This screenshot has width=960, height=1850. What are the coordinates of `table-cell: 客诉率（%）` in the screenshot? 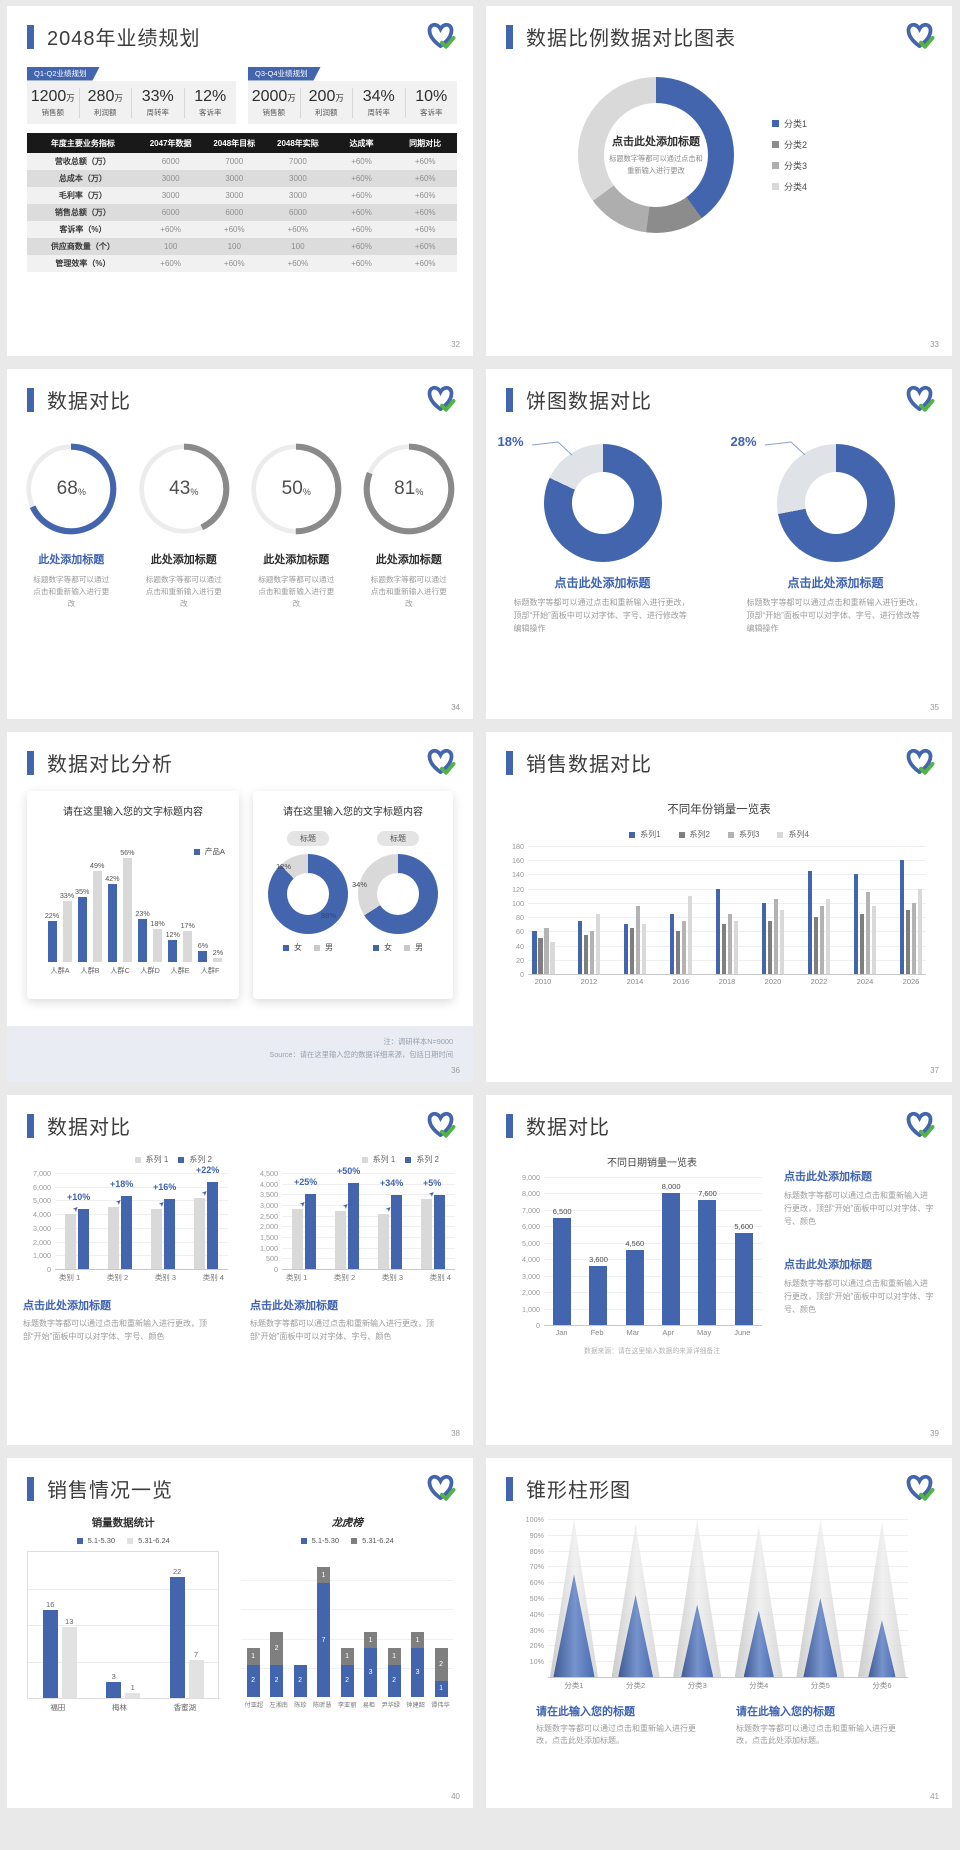 It's located at (83, 229).